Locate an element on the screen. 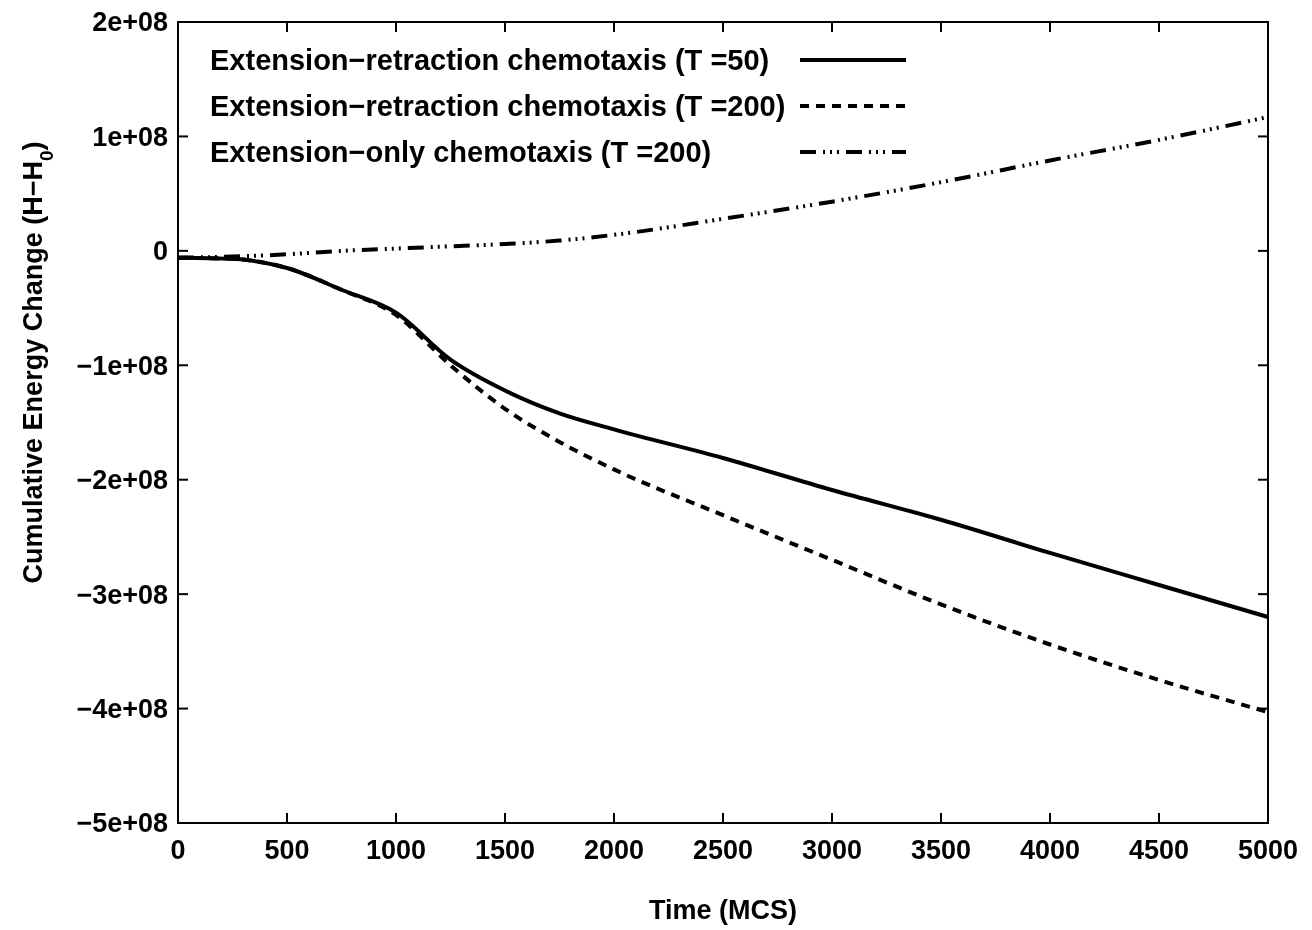 The image size is (1312, 930). y-tick-label: 1e+08 is located at coordinates (130, 136).